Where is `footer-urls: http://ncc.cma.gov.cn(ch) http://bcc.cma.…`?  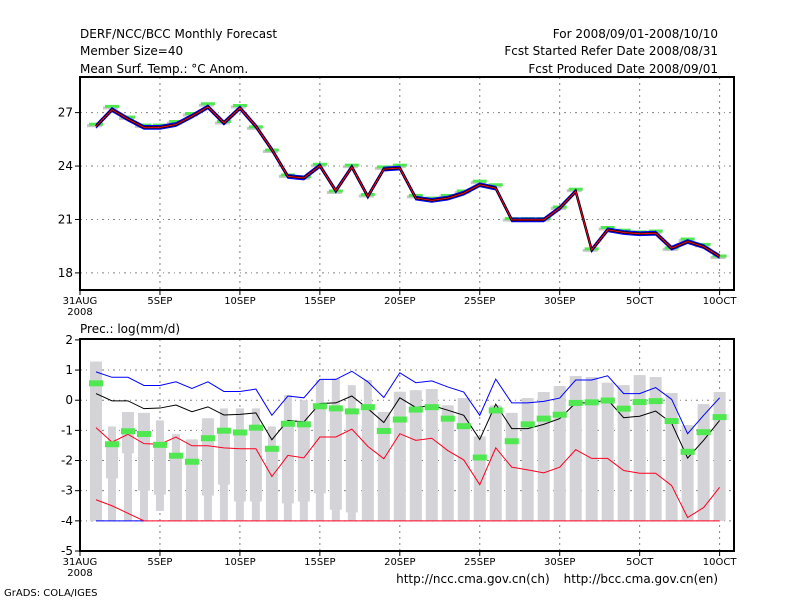 footer-urls: http://ncc.cma.gov.cn(ch) http://bcc.cma.… is located at coordinates (557, 579).